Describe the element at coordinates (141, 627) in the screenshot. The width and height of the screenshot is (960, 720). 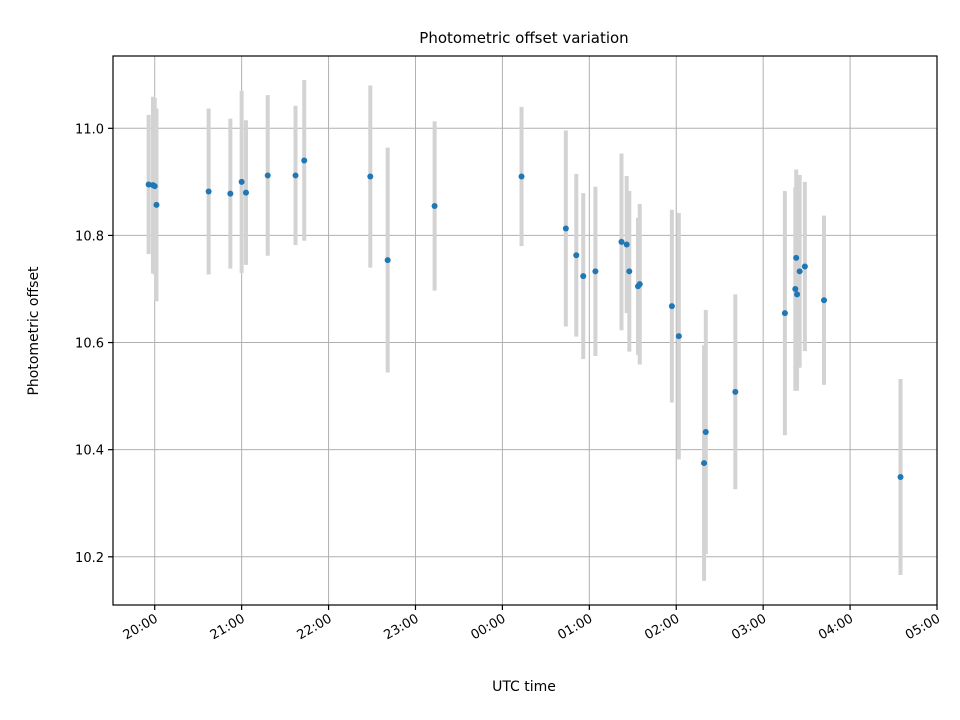
I see `x-tick-label: 20:00` at that location.